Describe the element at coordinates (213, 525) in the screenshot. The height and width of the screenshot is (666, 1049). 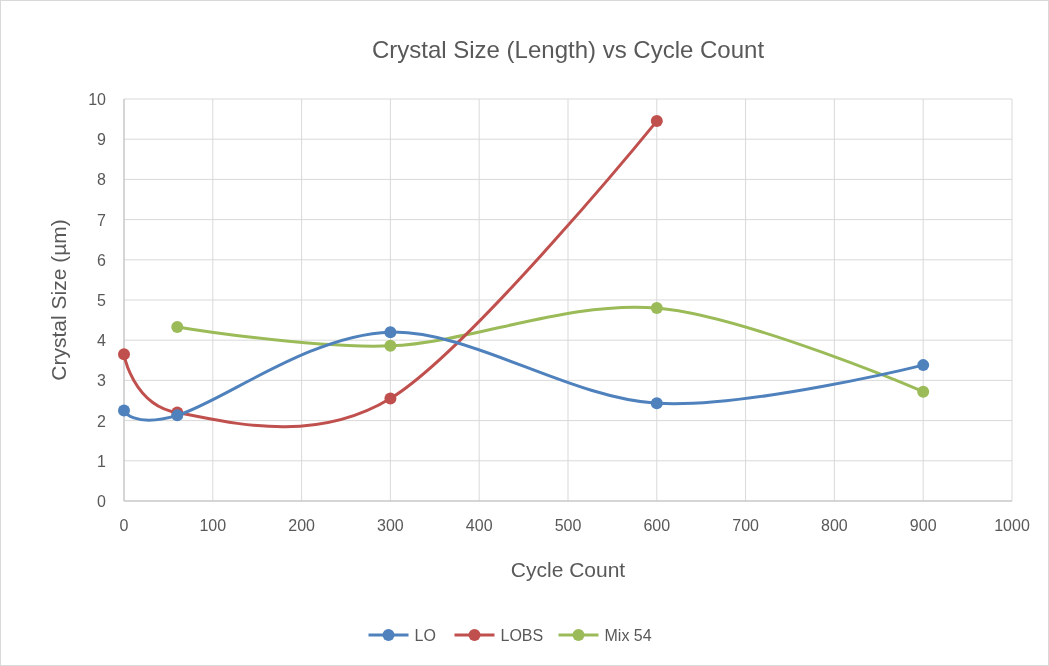
I see `x-tick-label: 100` at that location.